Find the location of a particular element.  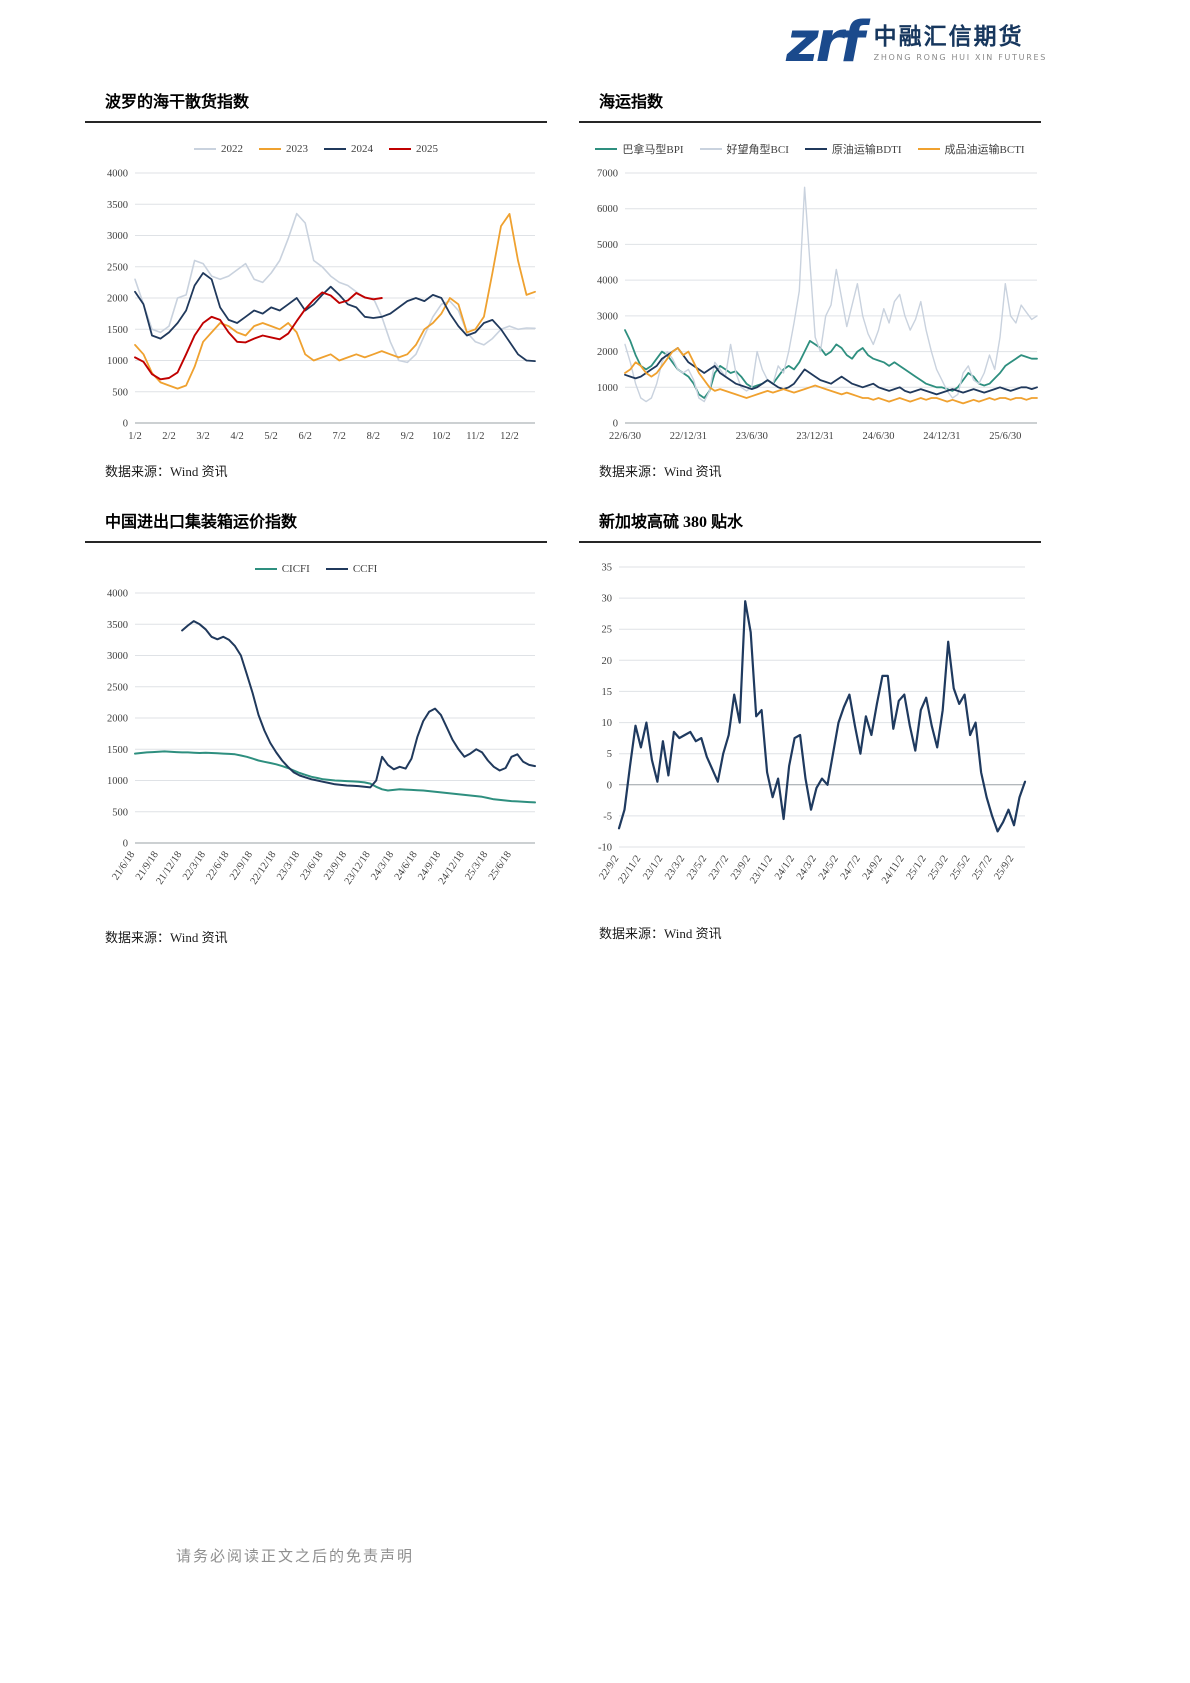

series-line-原油运输BDTI is located at coordinates (831, 371).